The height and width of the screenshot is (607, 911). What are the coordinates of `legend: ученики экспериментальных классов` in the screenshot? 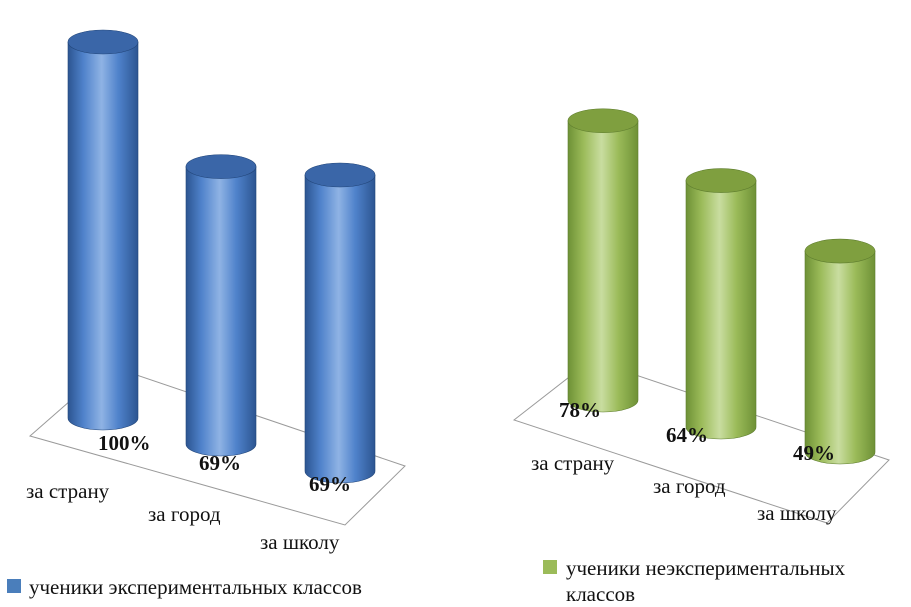 It's located at (184, 587).